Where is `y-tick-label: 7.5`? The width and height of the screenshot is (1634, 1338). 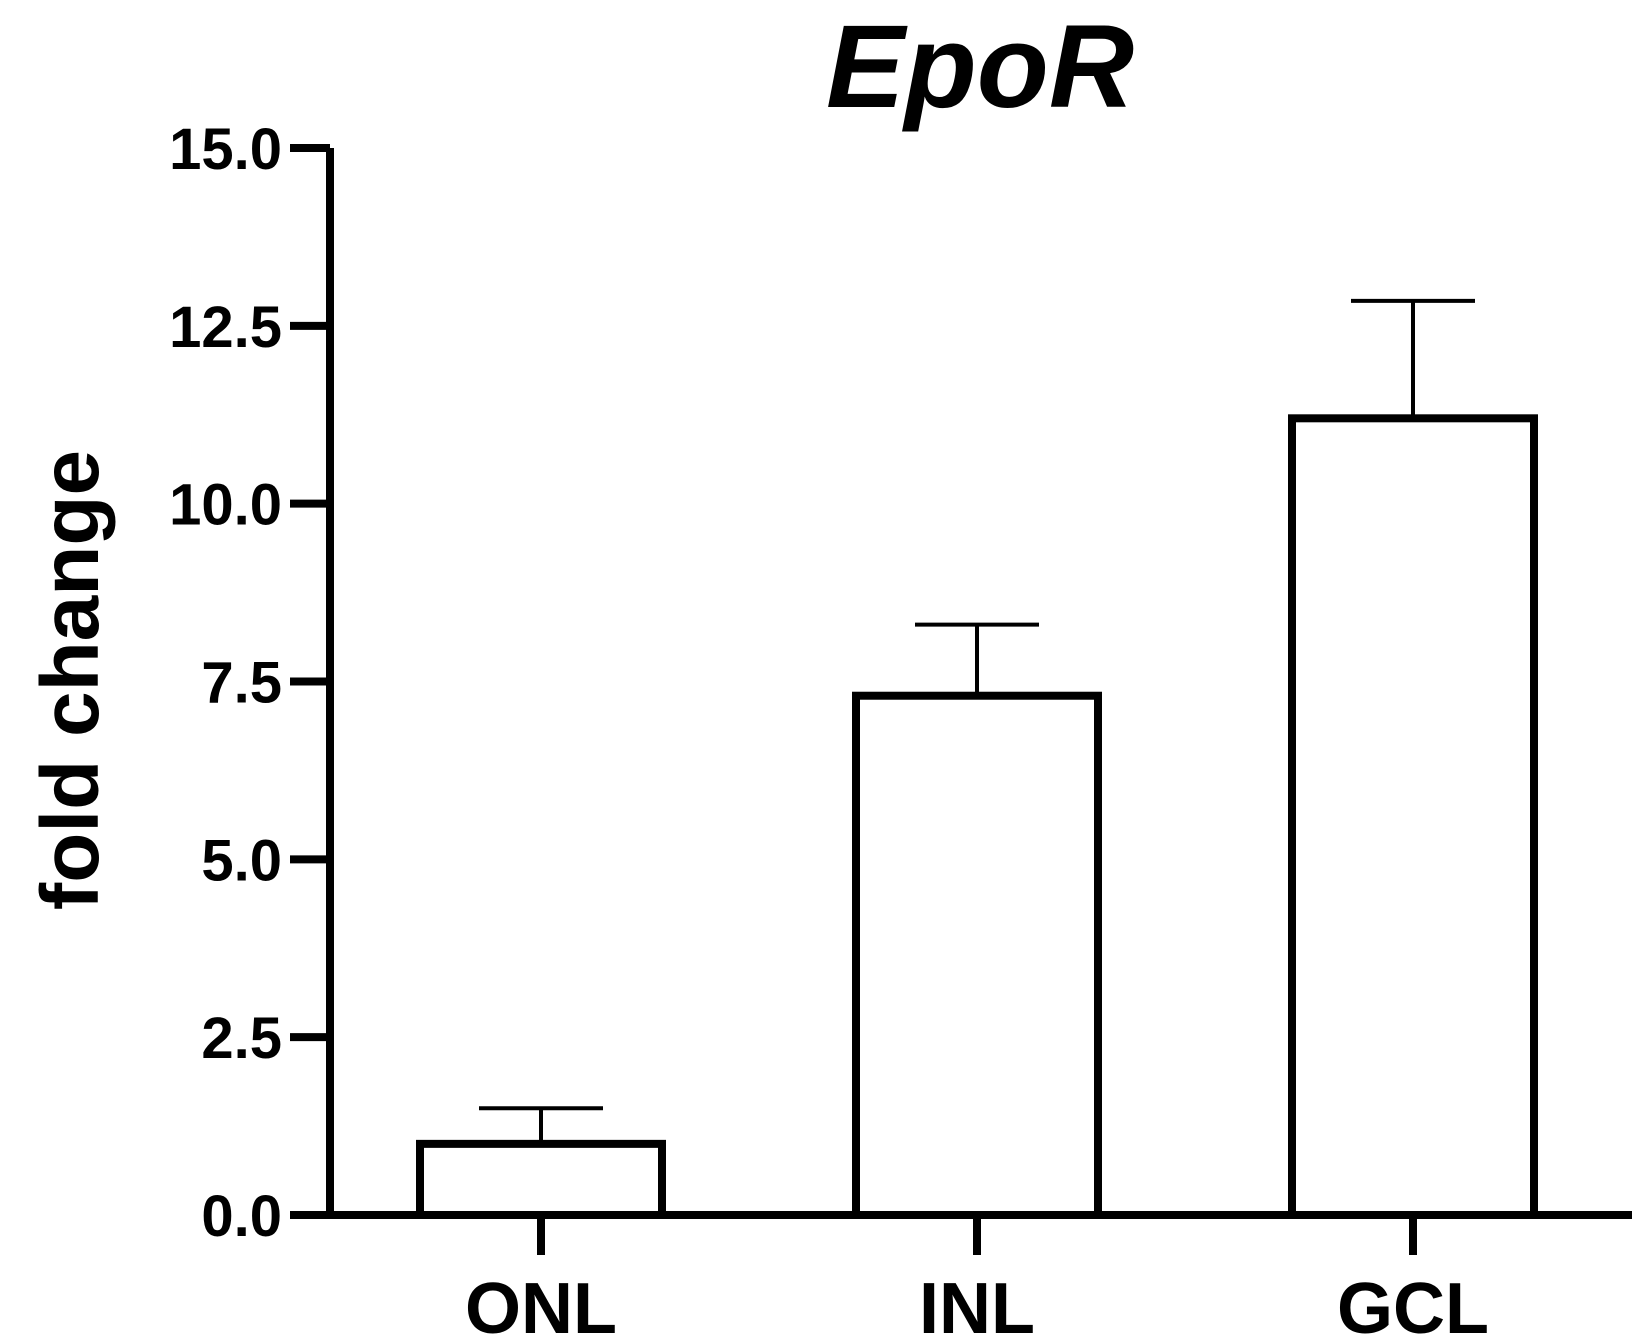 y-tick-label: 7.5 is located at coordinates (241, 683).